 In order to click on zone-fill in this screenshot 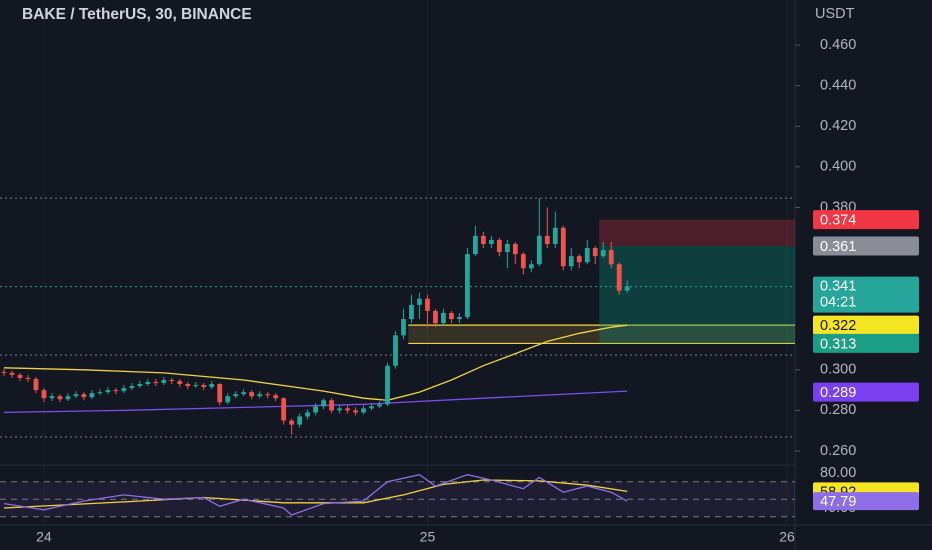, I will do `click(601, 334)`.